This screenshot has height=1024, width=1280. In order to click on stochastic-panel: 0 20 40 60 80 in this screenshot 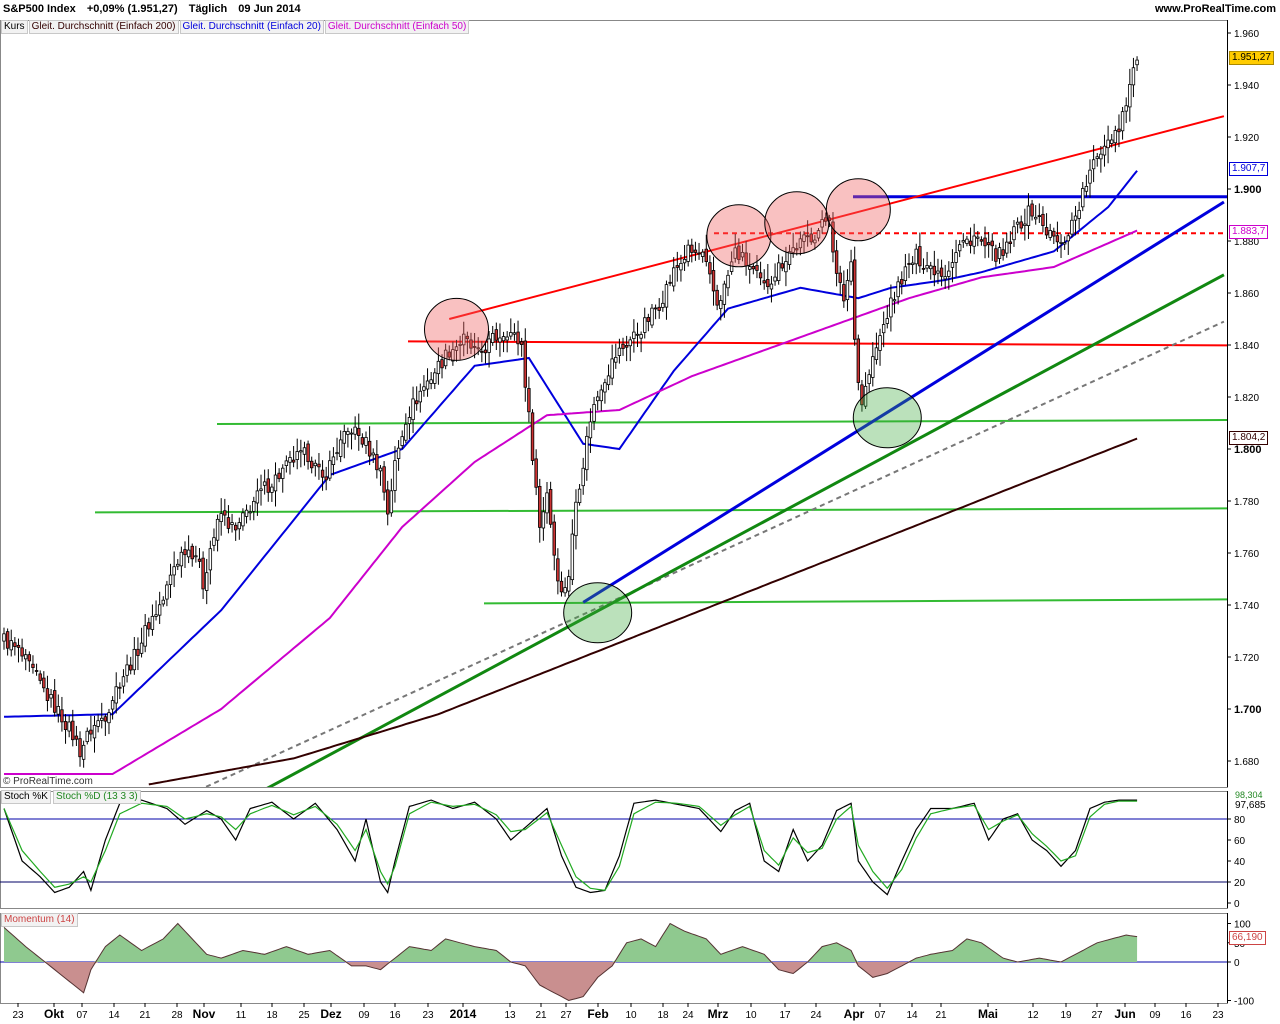, I will do `click(623, 850)`.